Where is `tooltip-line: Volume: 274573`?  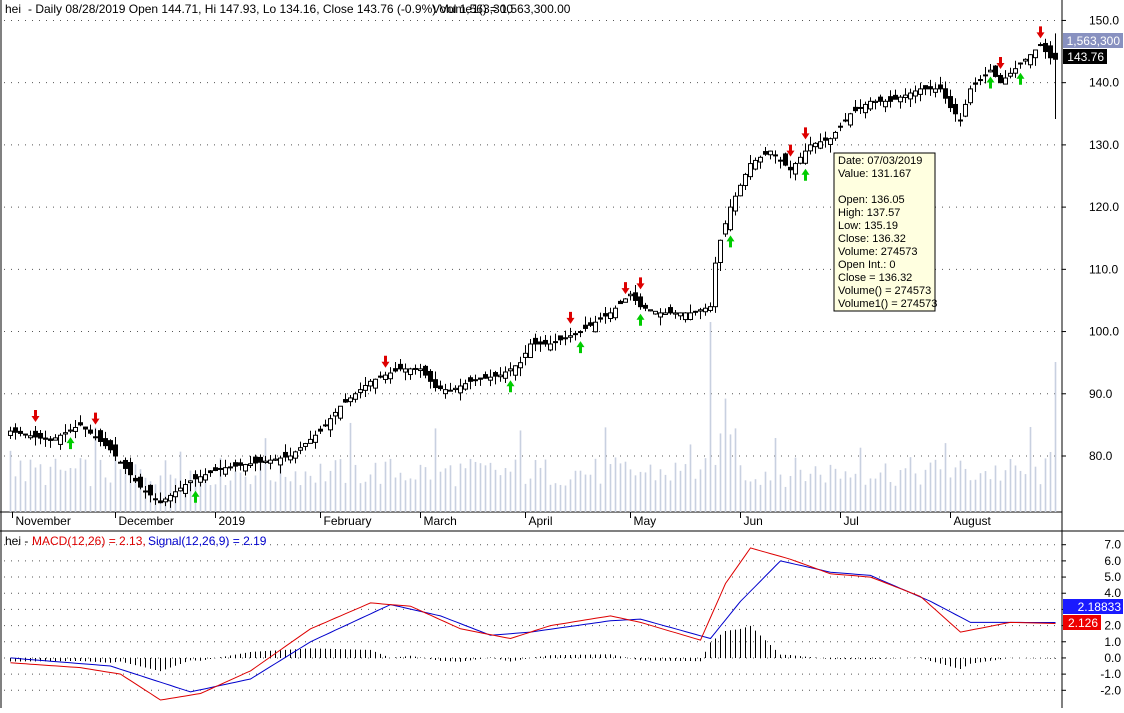 tooltip-line: Volume: 274573 is located at coordinates (878, 252).